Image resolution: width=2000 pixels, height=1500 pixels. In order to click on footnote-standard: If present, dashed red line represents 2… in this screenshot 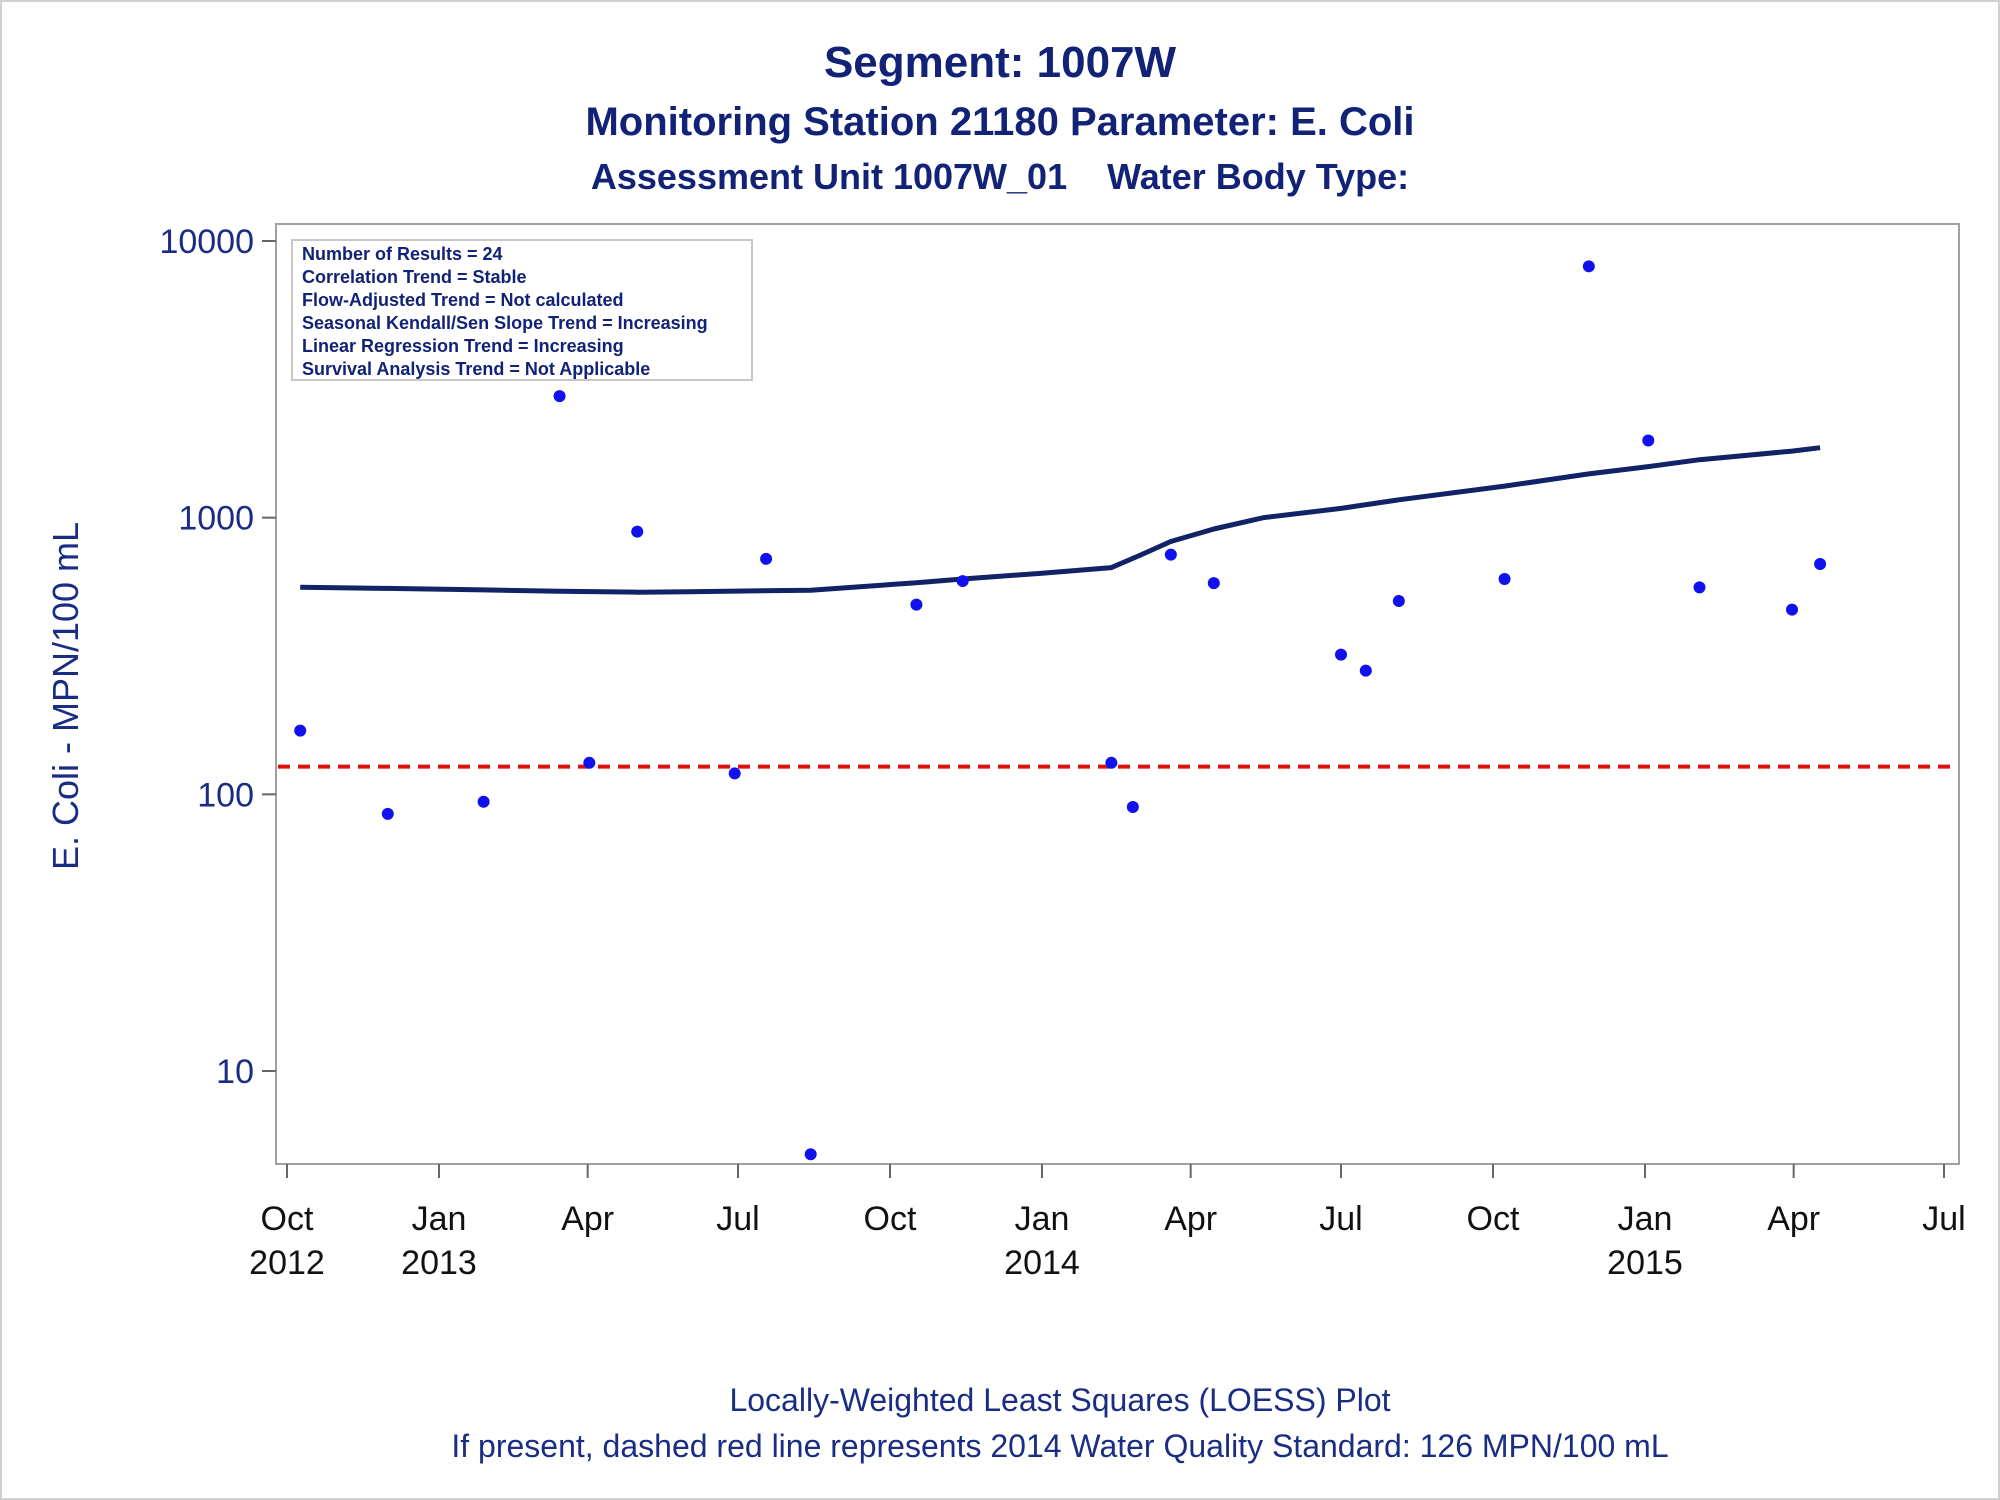, I will do `click(1060, 1446)`.